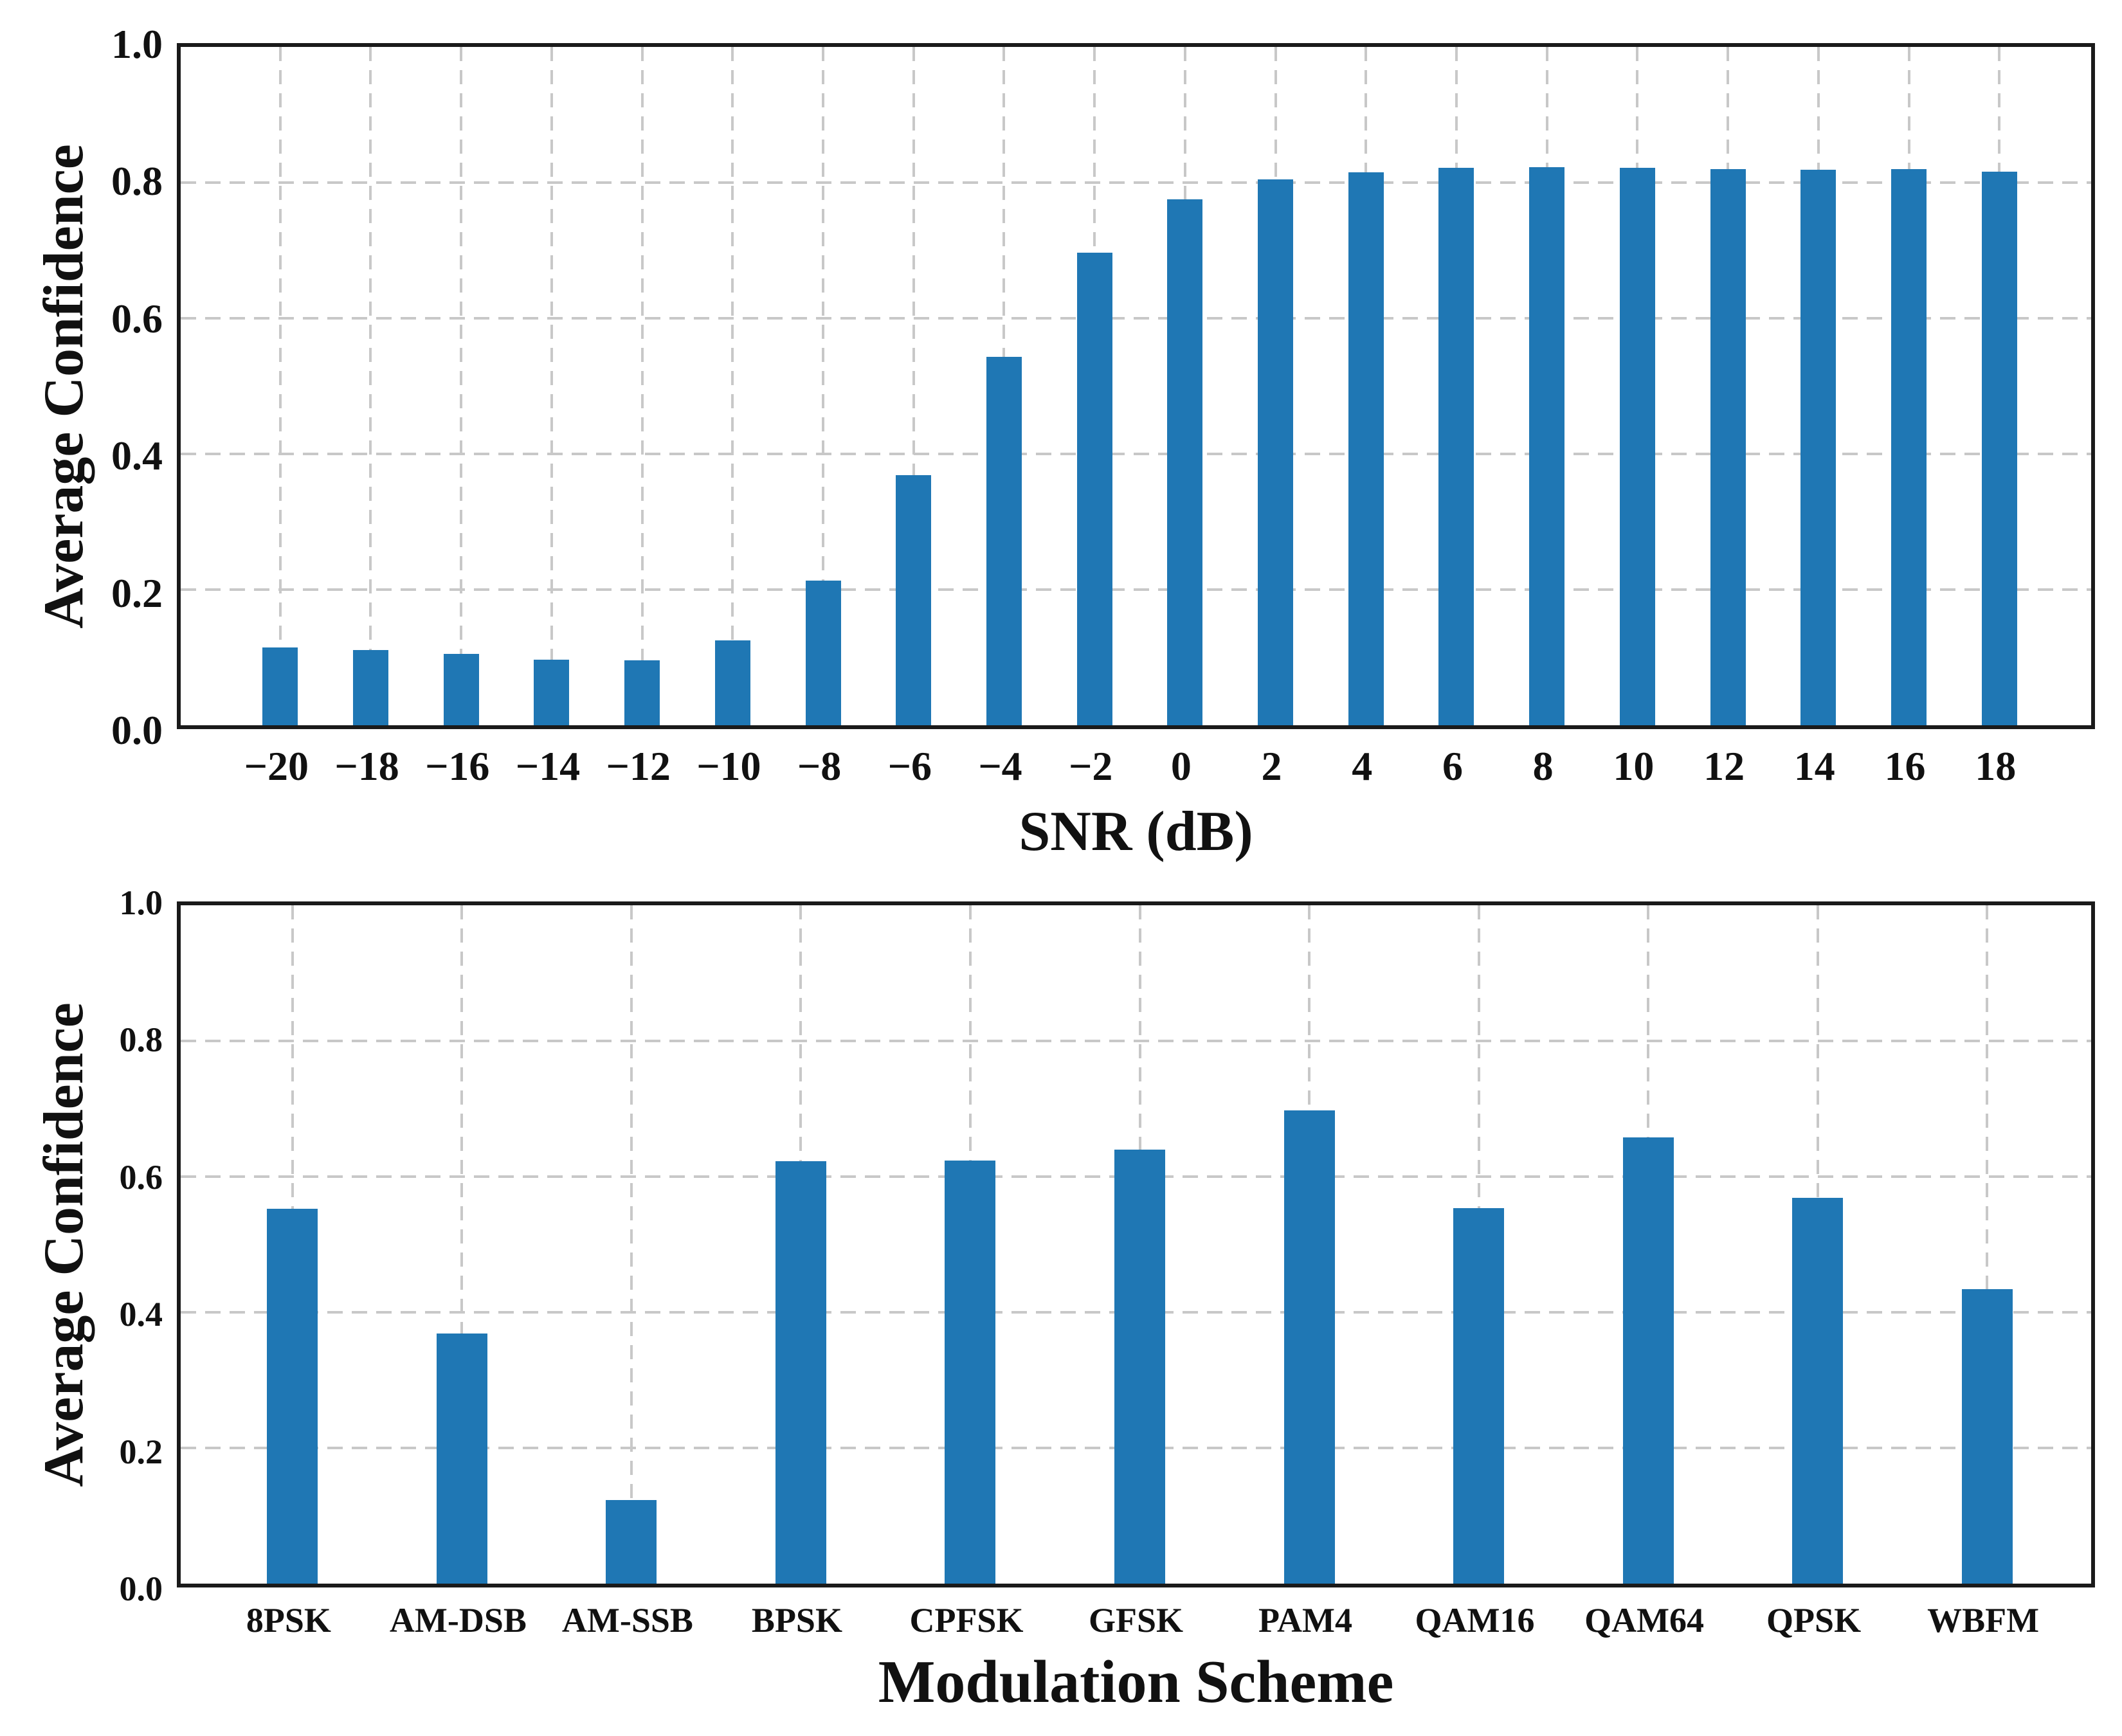 The height and width of the screenshot is (1736, 2122). I want to click on bar--18, so click(370, 687).